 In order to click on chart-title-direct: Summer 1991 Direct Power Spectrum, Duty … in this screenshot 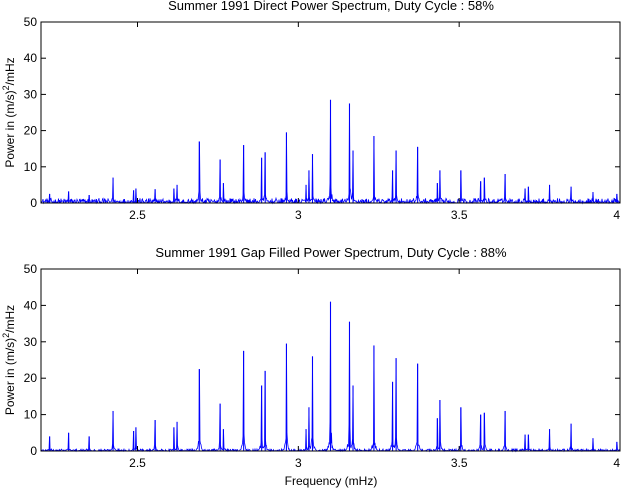, I will do `click(331, 6)`.